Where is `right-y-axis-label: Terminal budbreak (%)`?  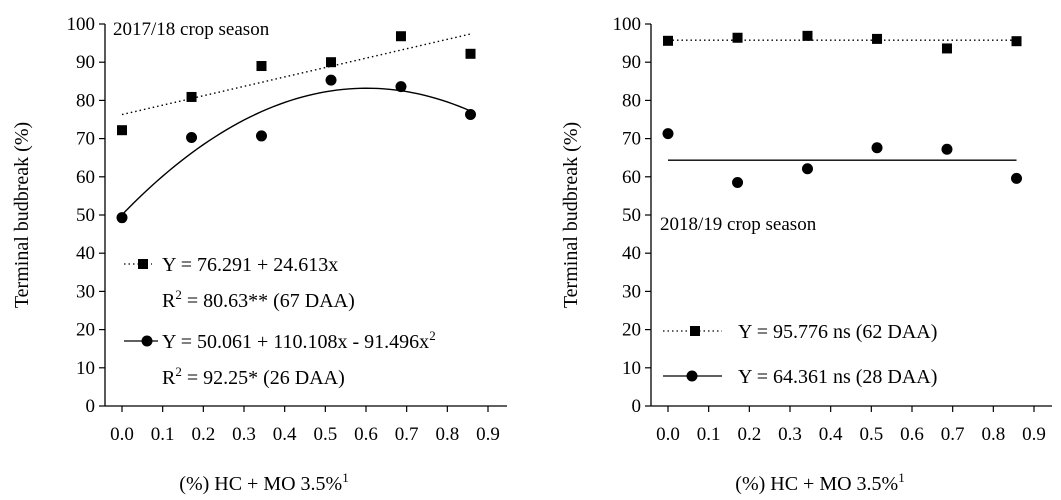
right-y-axis-label: Terminal budbreak (%) is located at coordinates (571, 215).